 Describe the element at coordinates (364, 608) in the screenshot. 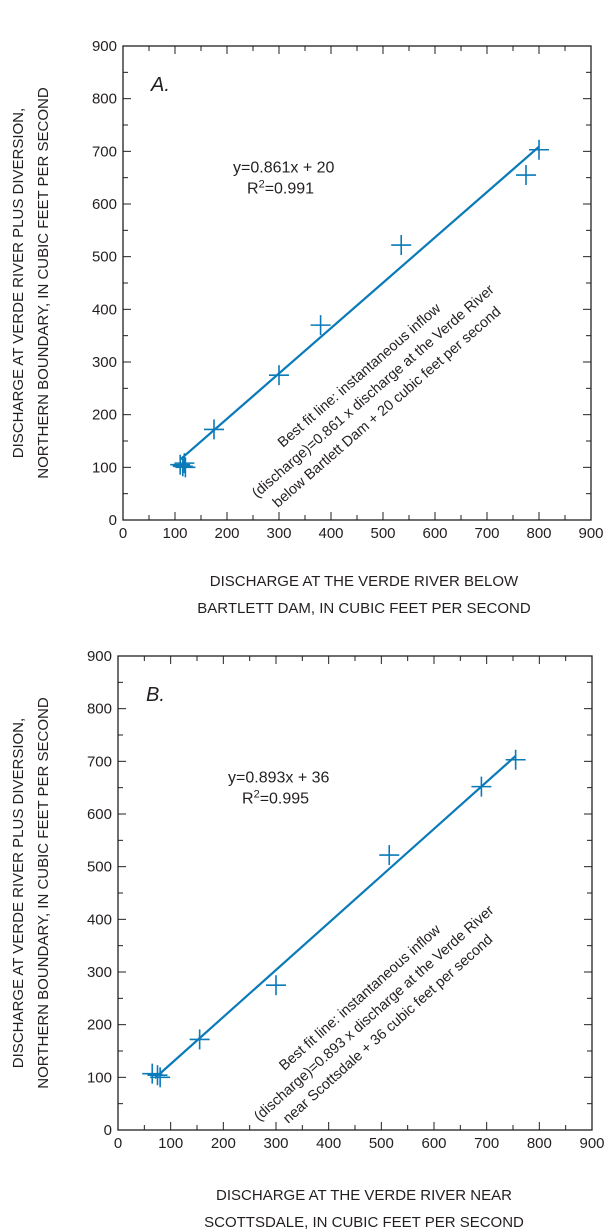

I see `x-axis-title: BARTLETT DAM, IN CUBIC FEET PER SECOND` at that location.